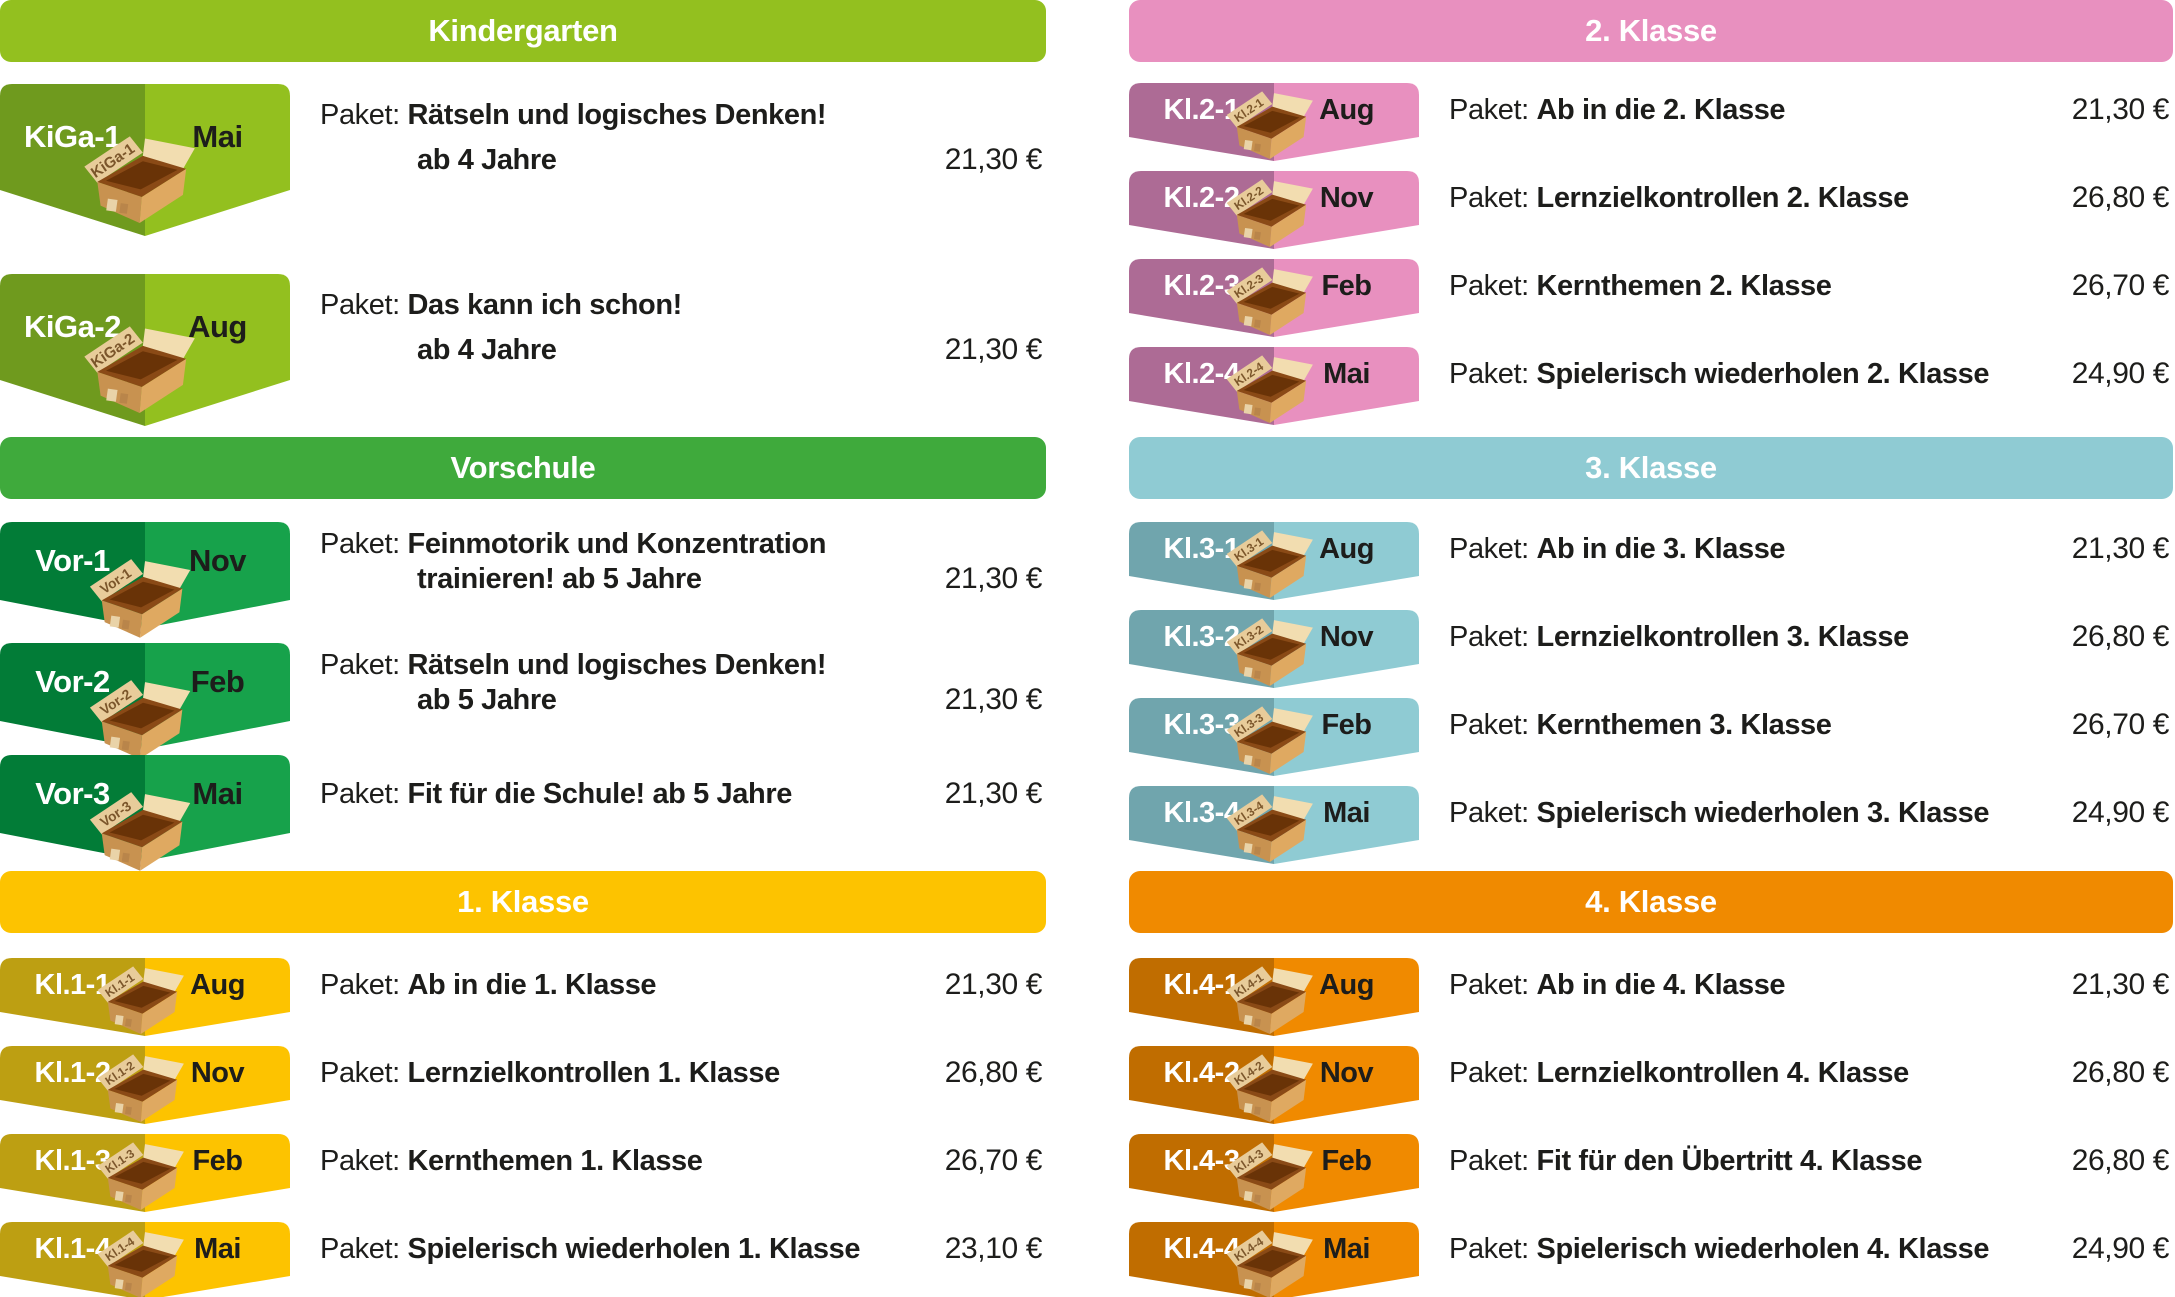 Image resolution: width=2175 pixels, height=1297 pixels. What do you see at coordinates (1201, 1073) in the screenshot?
I see `badge-code-label: Kl.4-2` at bounding box center [1201, 1073].